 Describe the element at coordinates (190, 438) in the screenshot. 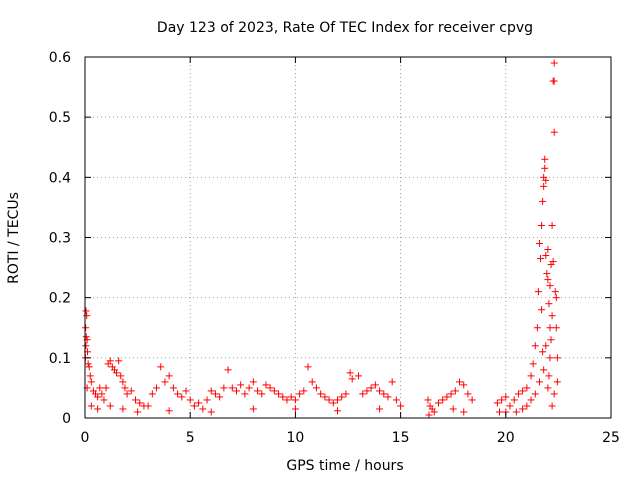

I see `x-tick-label: 5` at that location.